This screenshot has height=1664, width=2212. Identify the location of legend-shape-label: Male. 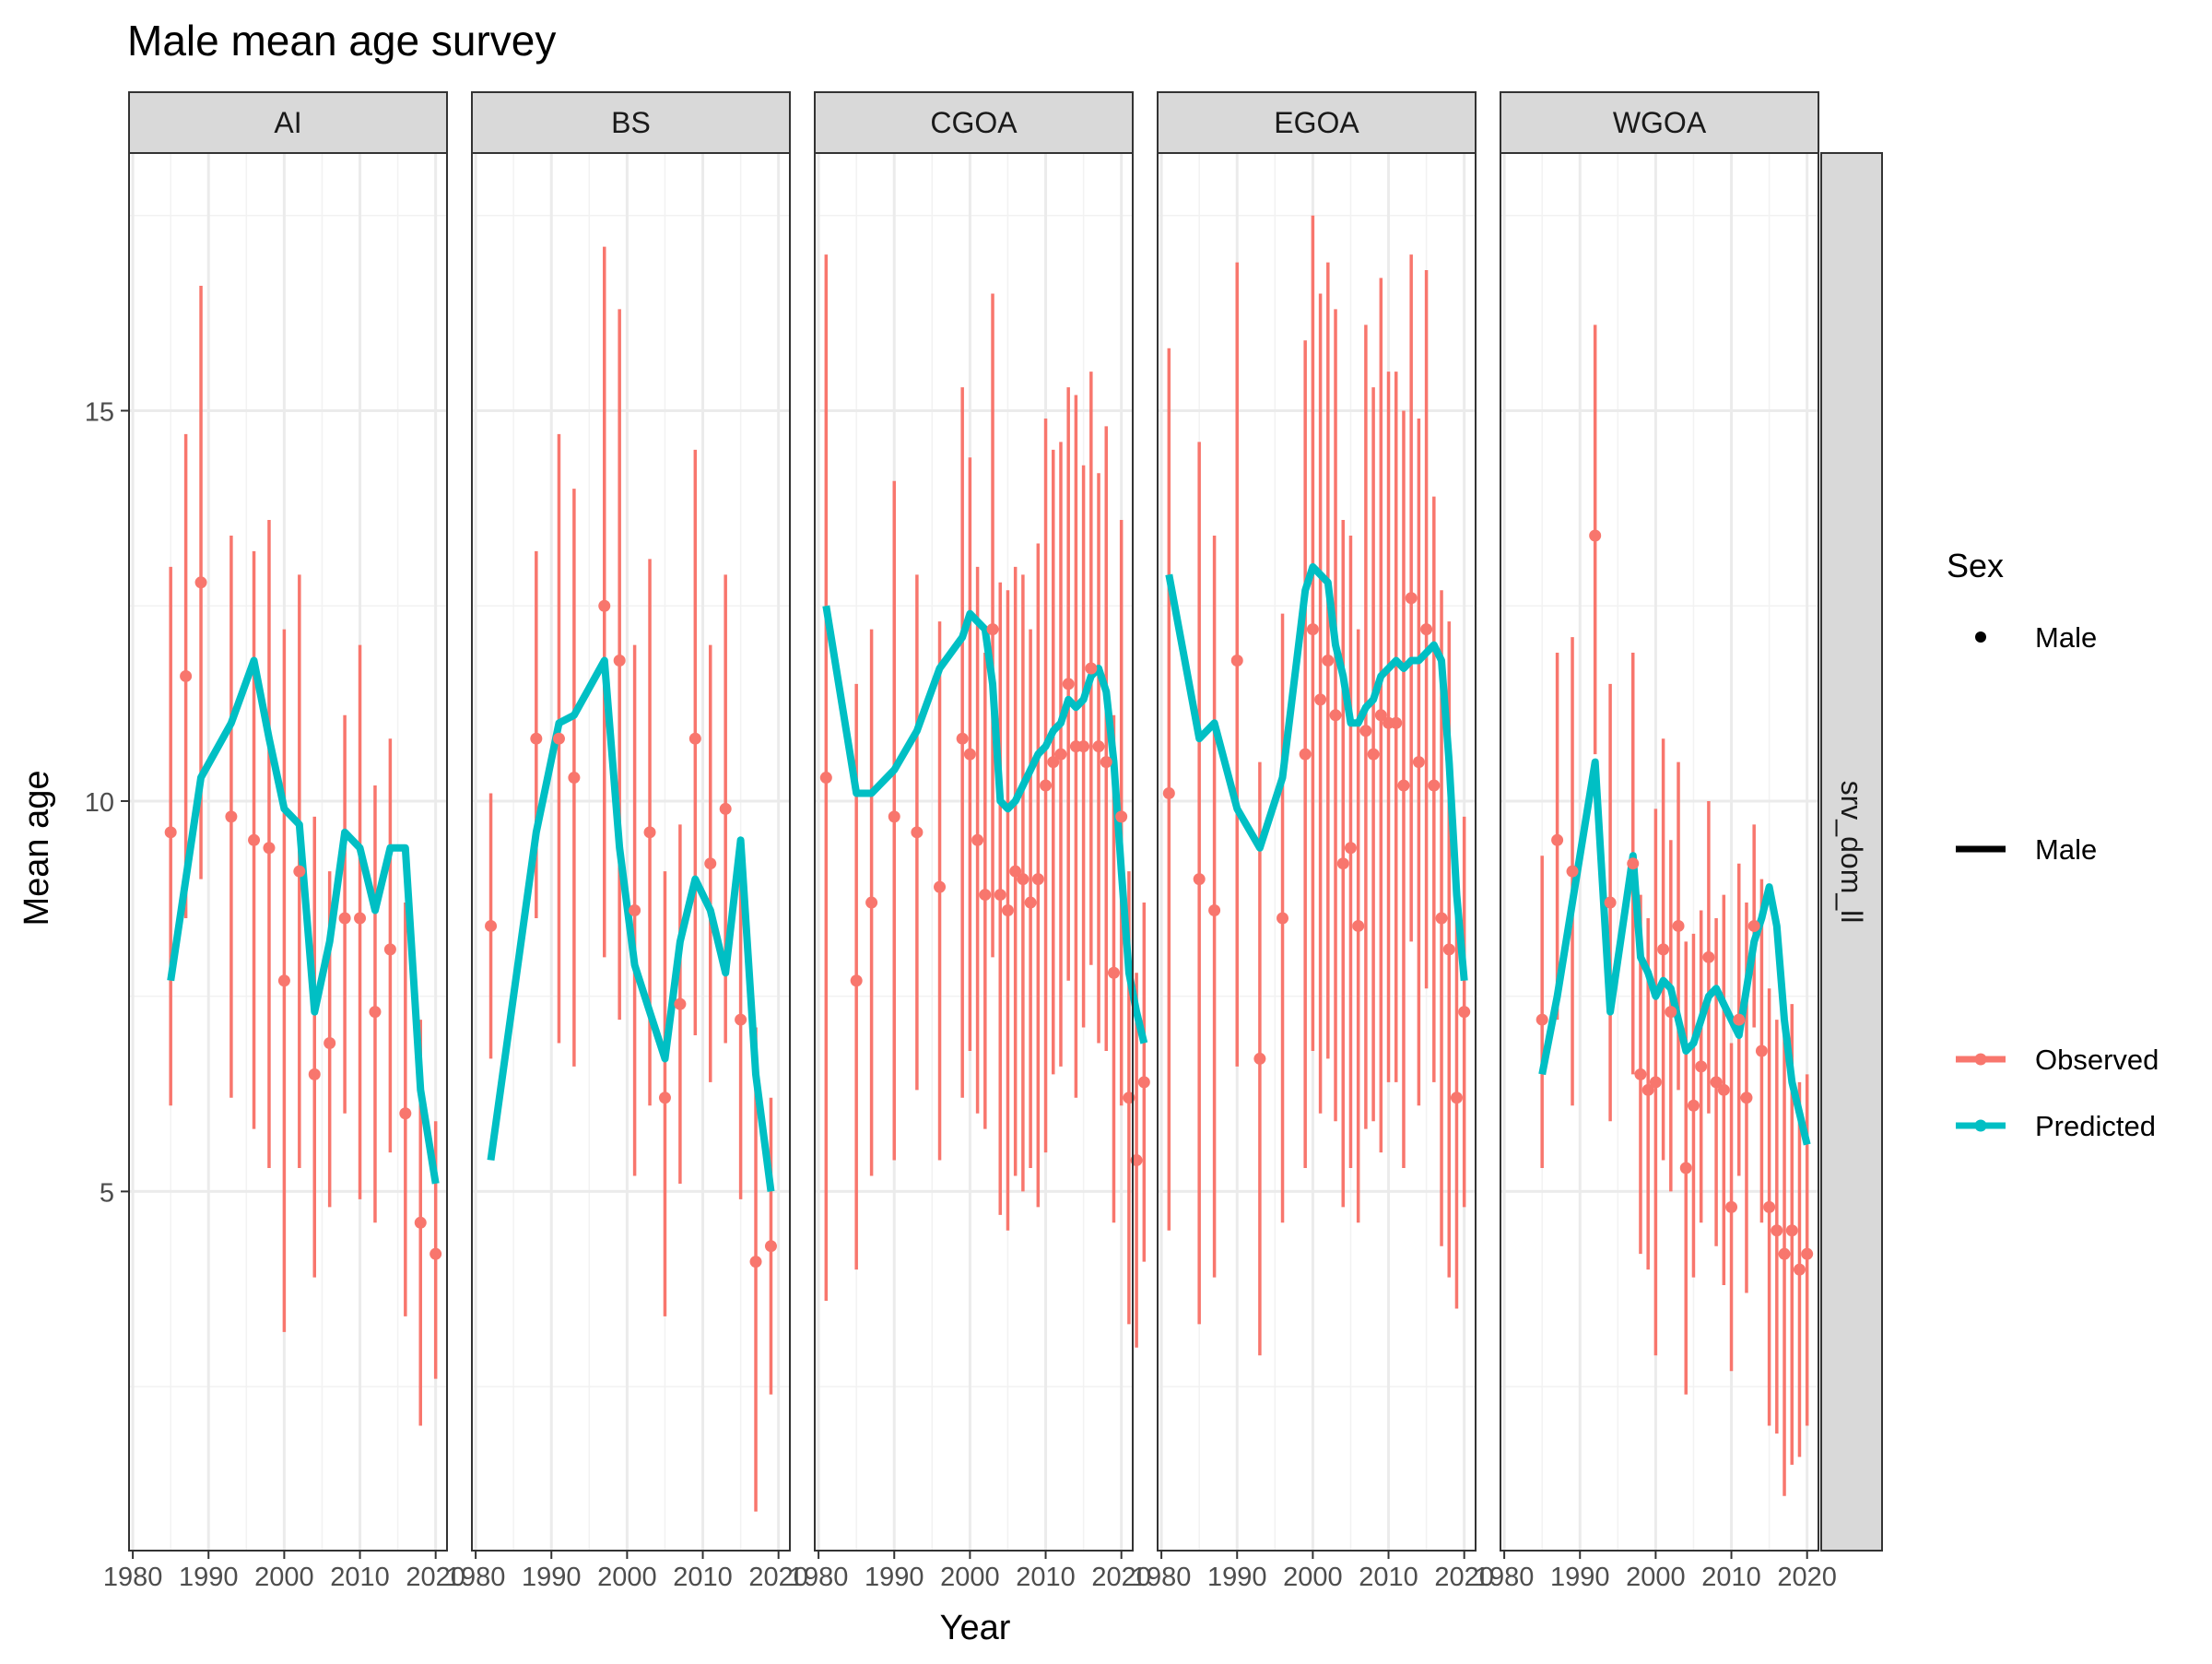
(2066, 637).